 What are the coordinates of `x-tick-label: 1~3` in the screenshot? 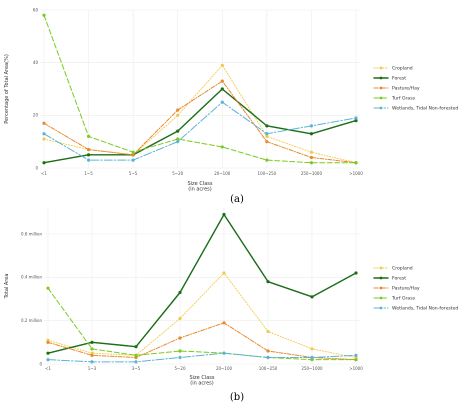 It's located at (92, 368).